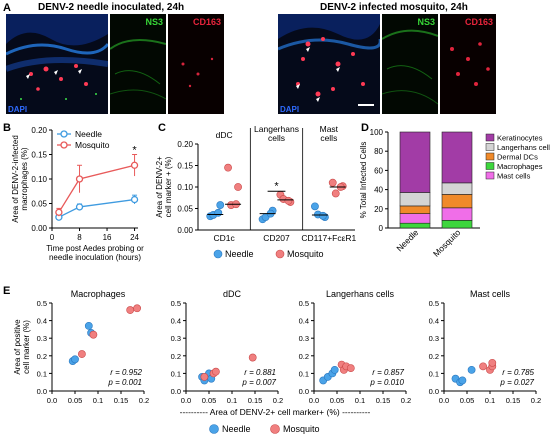  What do you see at coordinates (388, 372) in the screenshot?
I see `e-r-value: r = 0.857` at bounding box center [388, 372].